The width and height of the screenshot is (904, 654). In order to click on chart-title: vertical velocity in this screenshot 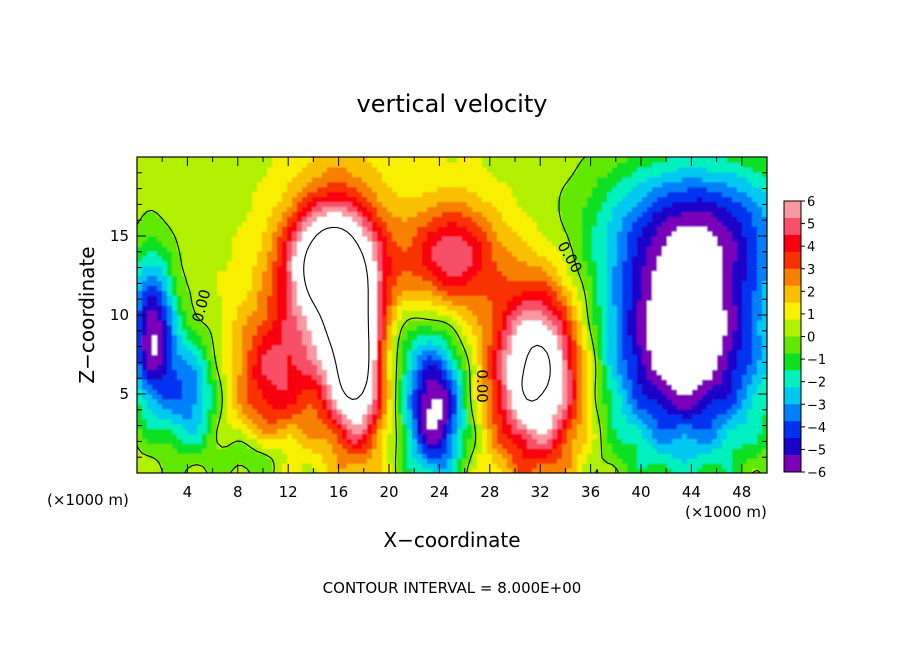, I will do `click(452, 104)`.